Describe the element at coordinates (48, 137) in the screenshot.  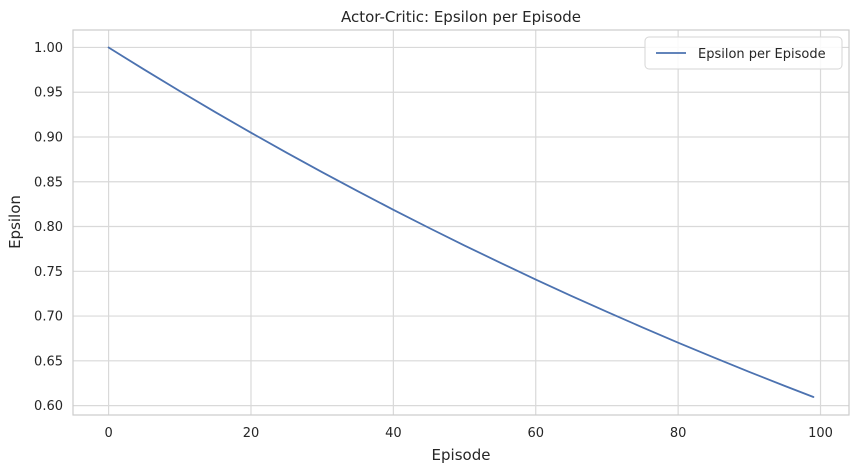
I see `y-tick-label: 0.90` at that location.